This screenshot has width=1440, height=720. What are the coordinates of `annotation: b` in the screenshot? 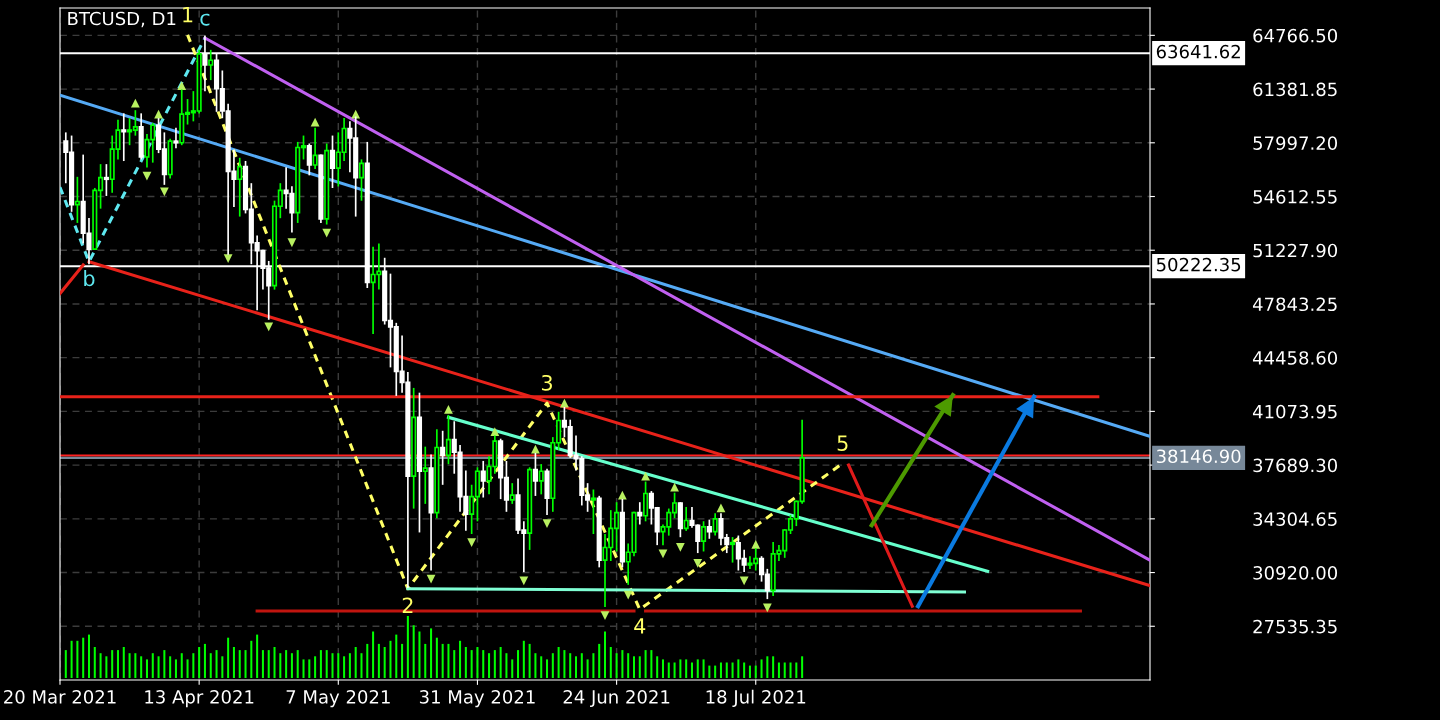 It's located at (89, 278).